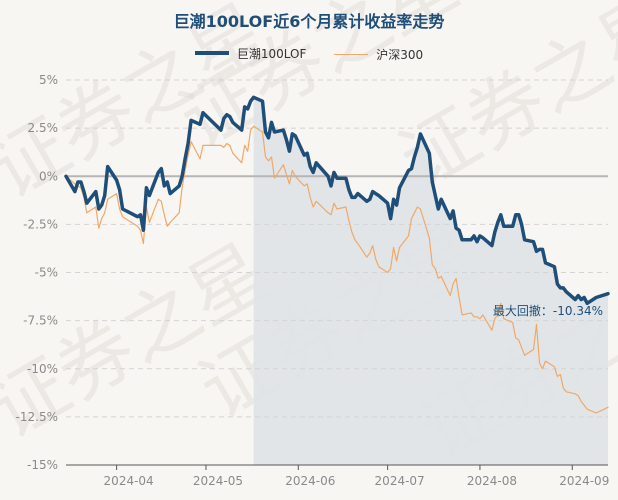  What do you see at coordinates (37, 417) in the screenshot?
I see `y-tick-label: -12.5%` at bounding box center [37, 417].